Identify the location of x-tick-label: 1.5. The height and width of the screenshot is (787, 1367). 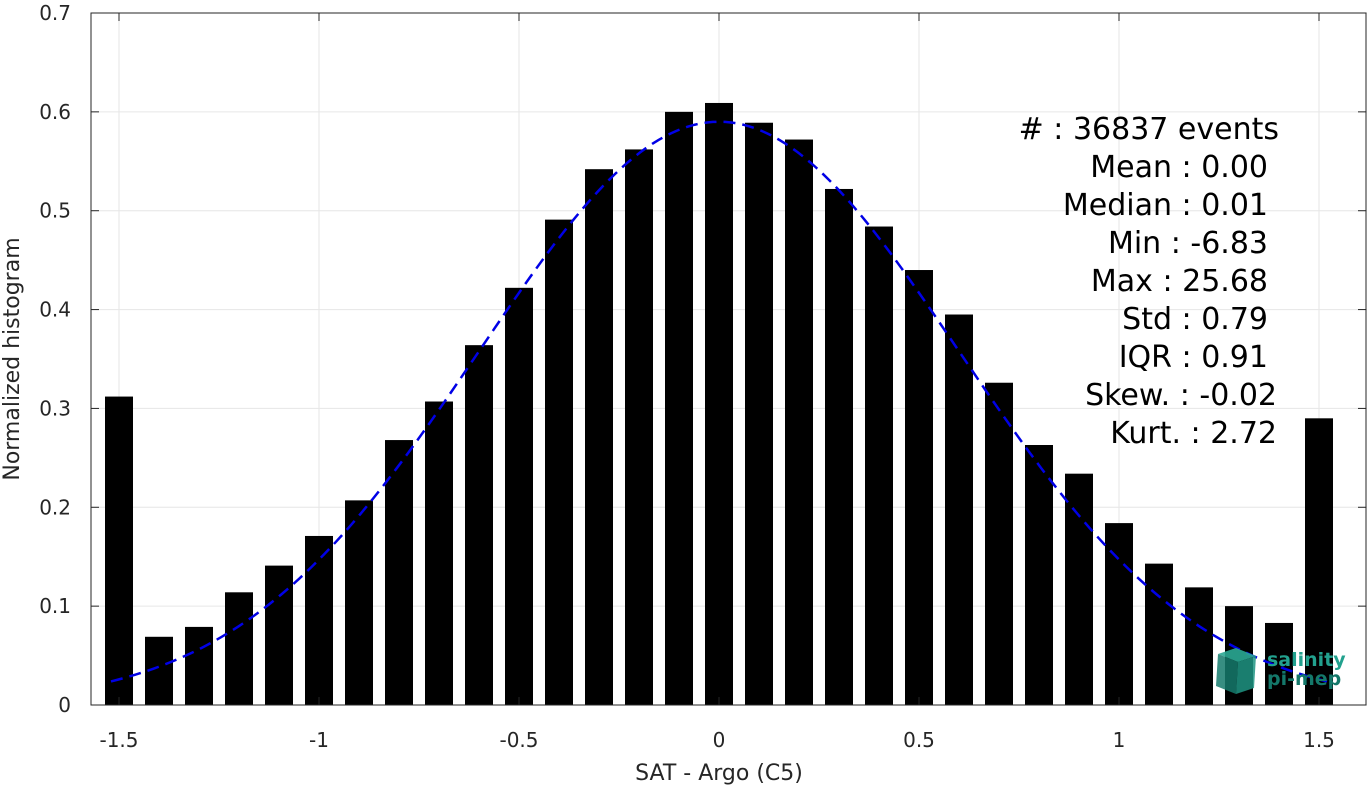
(1319, 740).